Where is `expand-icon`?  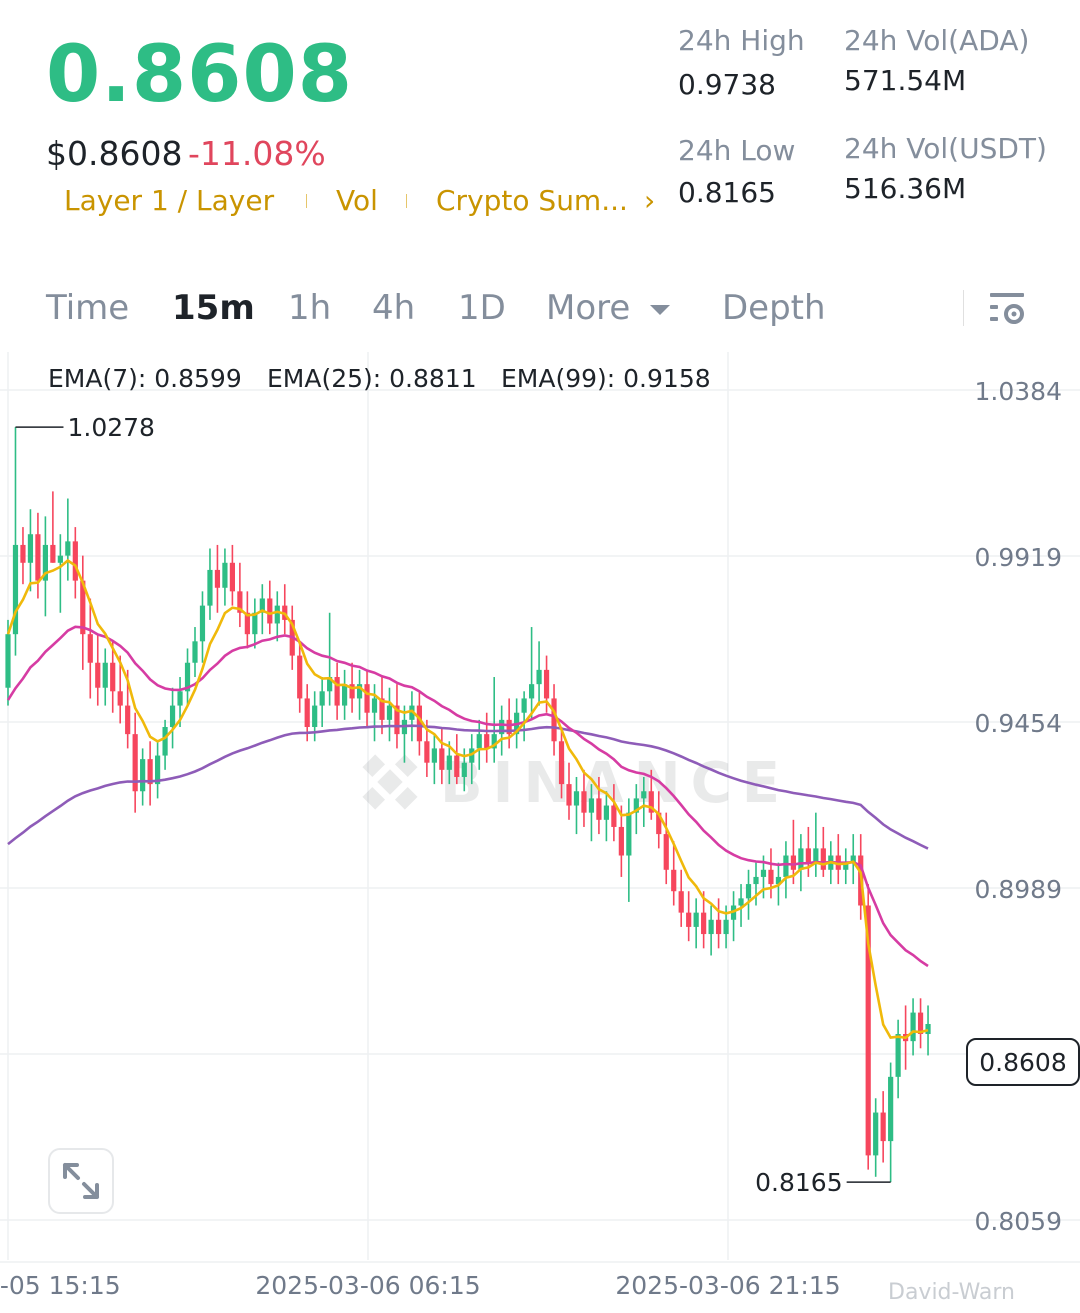
expand-icon is located at coordinates (81, 1181).